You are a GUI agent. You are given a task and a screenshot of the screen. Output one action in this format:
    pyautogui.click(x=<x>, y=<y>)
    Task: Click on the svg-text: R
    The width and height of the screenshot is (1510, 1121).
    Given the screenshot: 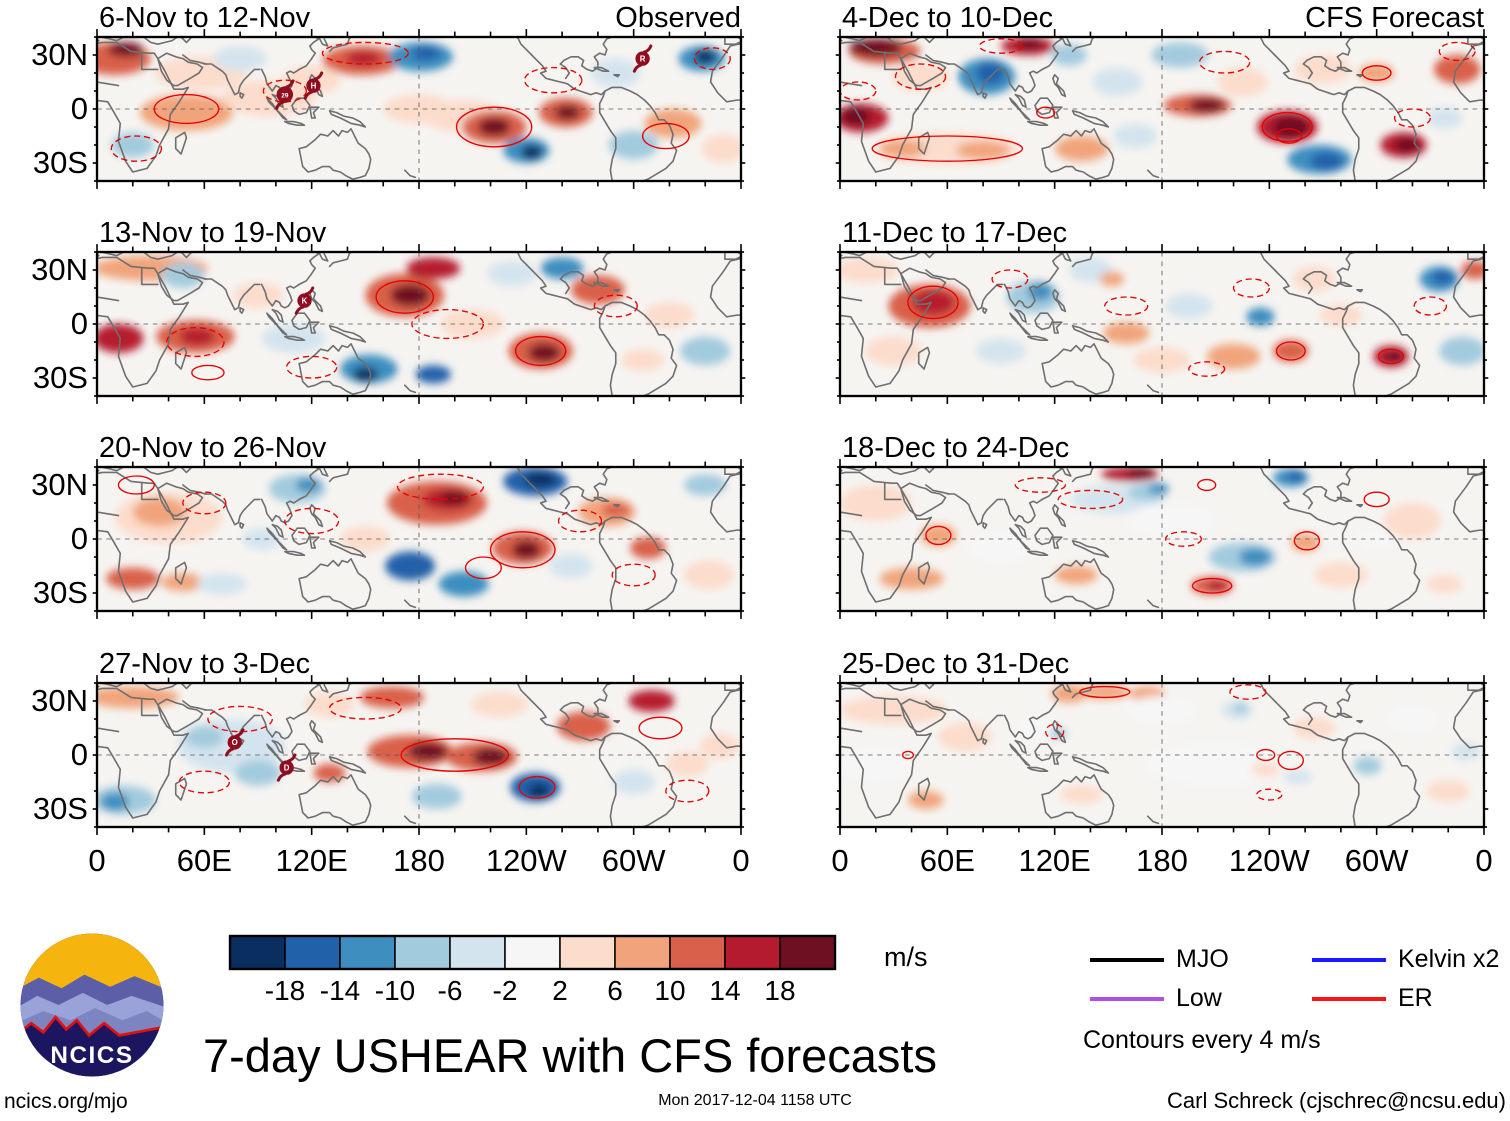 What is the action you would take?
    pyautogui.click(x=643, y=58)
    